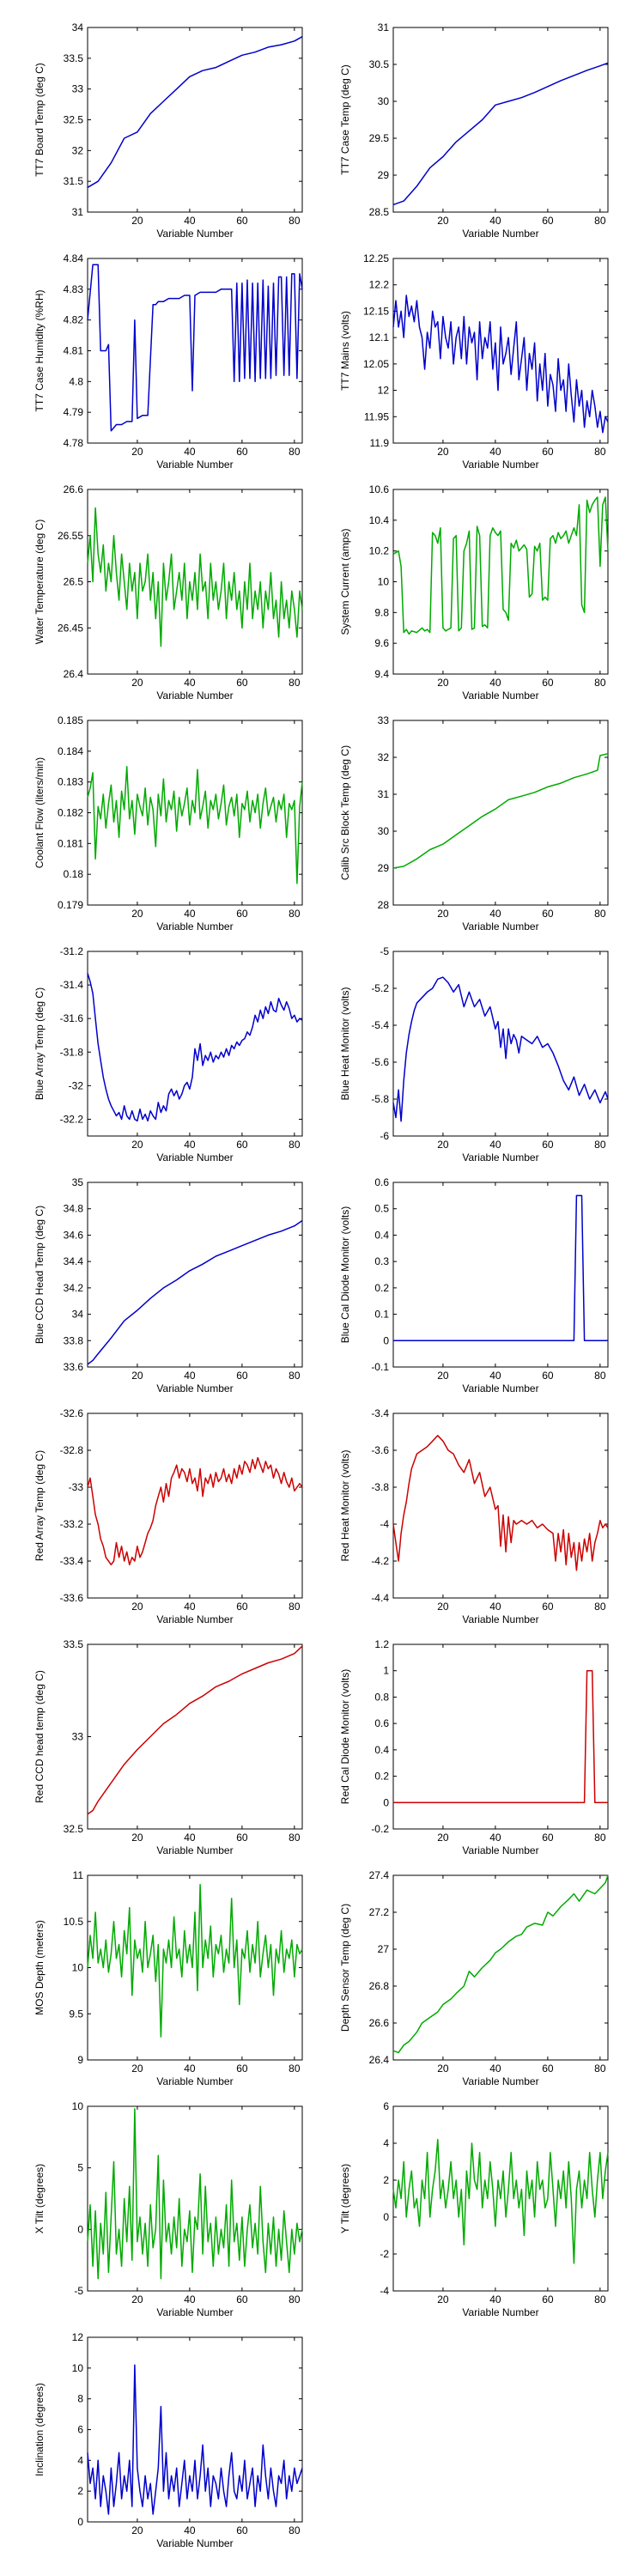 Image resolution: width=644 pixels, height=2576 pixels. I want to click on y-tick-label: 34.4, so click(74, 1261).